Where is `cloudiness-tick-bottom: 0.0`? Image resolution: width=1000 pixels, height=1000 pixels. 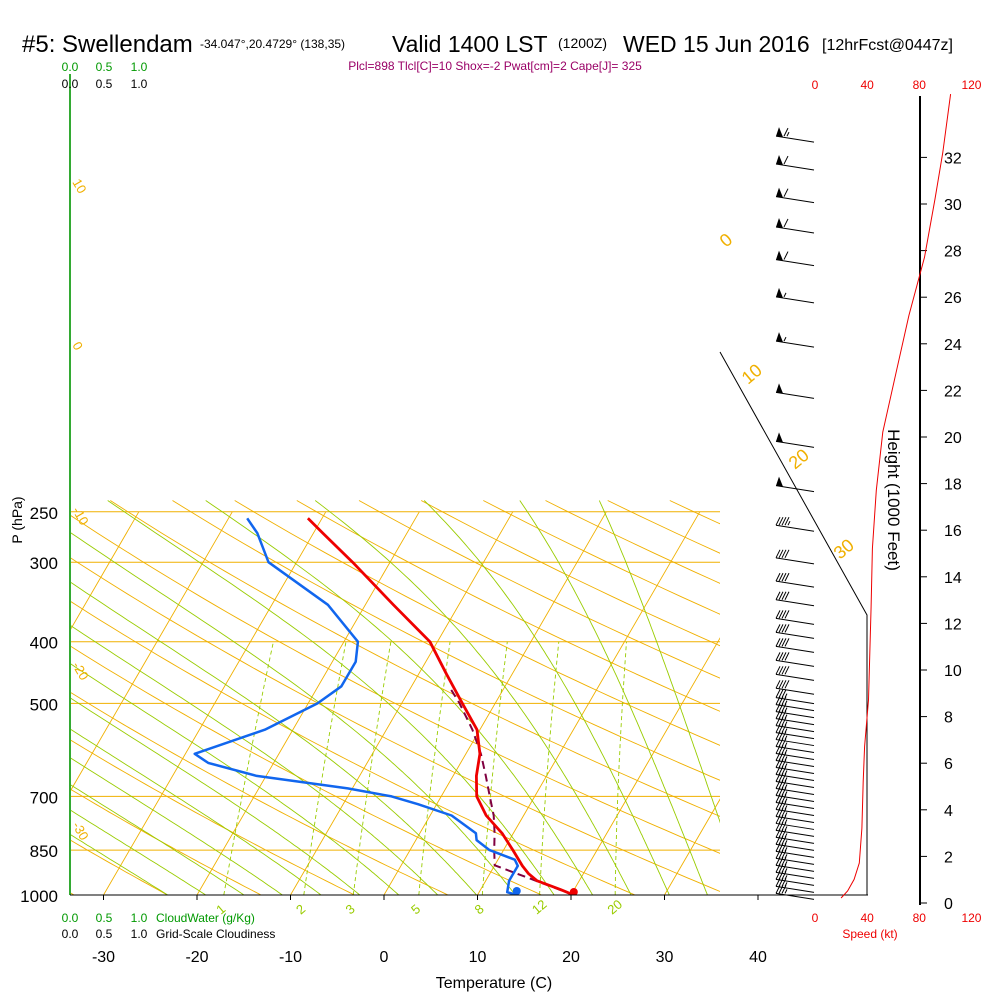
cloudiness-tick-bottom: 0.0 is located at coordinates (70, 934).